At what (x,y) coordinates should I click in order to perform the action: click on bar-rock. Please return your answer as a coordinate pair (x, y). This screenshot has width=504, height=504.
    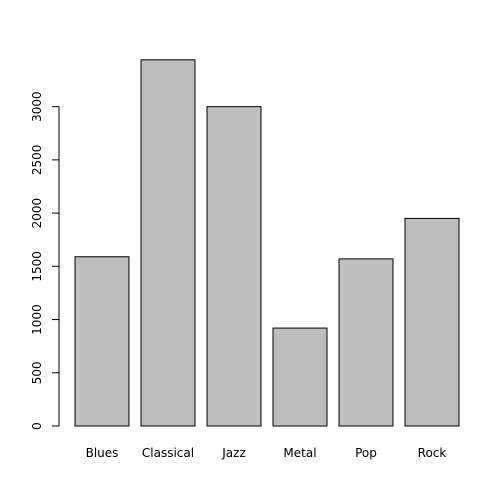
    Looking at the image, I should click on (432, 322).